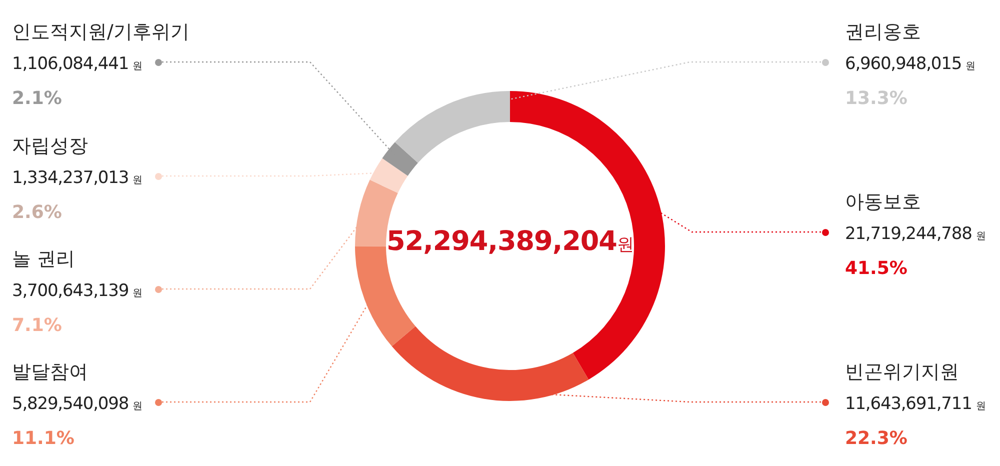  I want to click on slice-label: 발달참여, so click(50, 372).